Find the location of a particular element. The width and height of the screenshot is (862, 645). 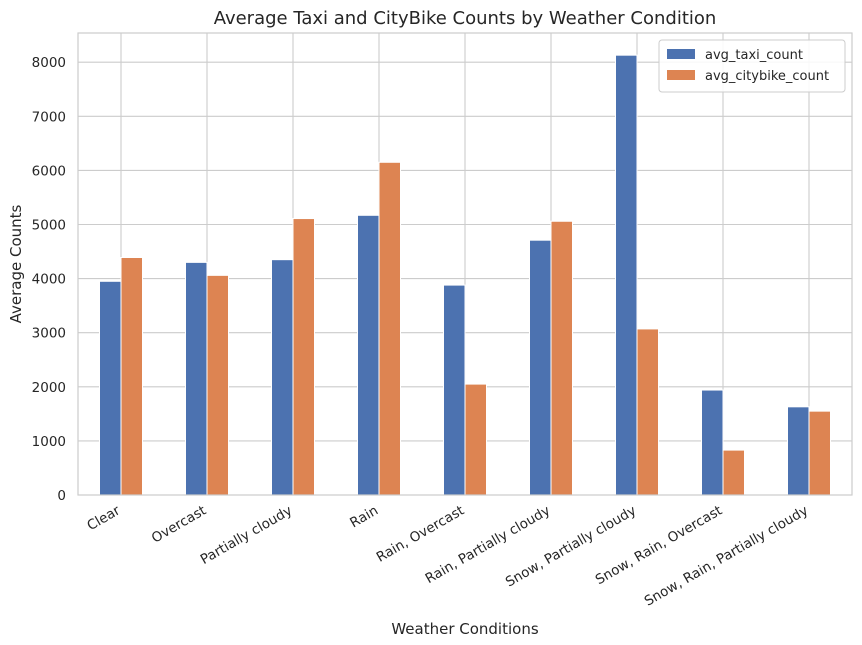

y-tick-label: 2000 is located at coordinates (49, 388).